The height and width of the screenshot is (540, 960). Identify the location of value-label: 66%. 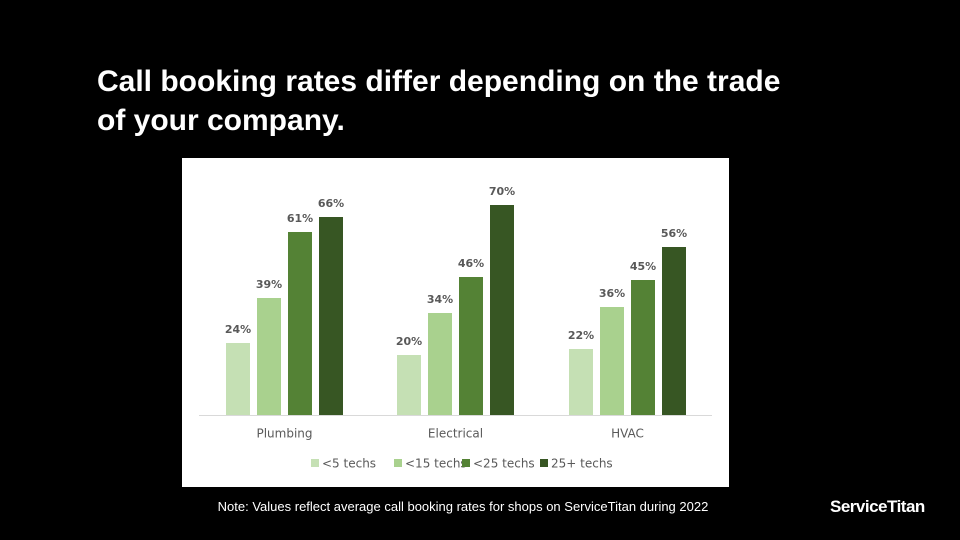
(331, 203).